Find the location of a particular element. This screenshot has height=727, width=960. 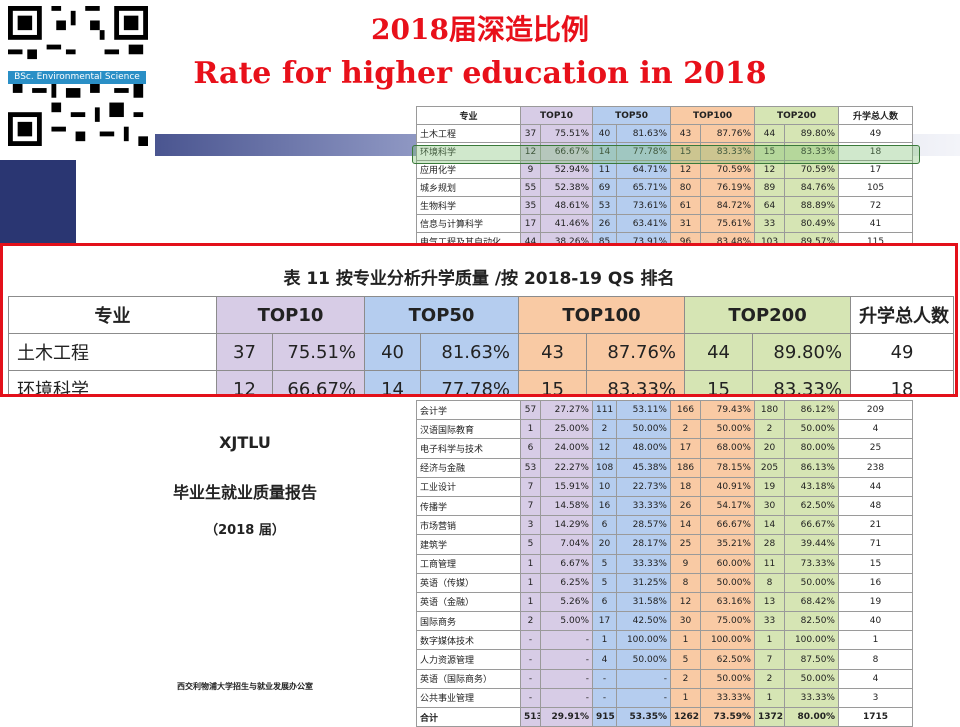

cell-top200-rate: 89.80% is located at coordinates (812, 133).